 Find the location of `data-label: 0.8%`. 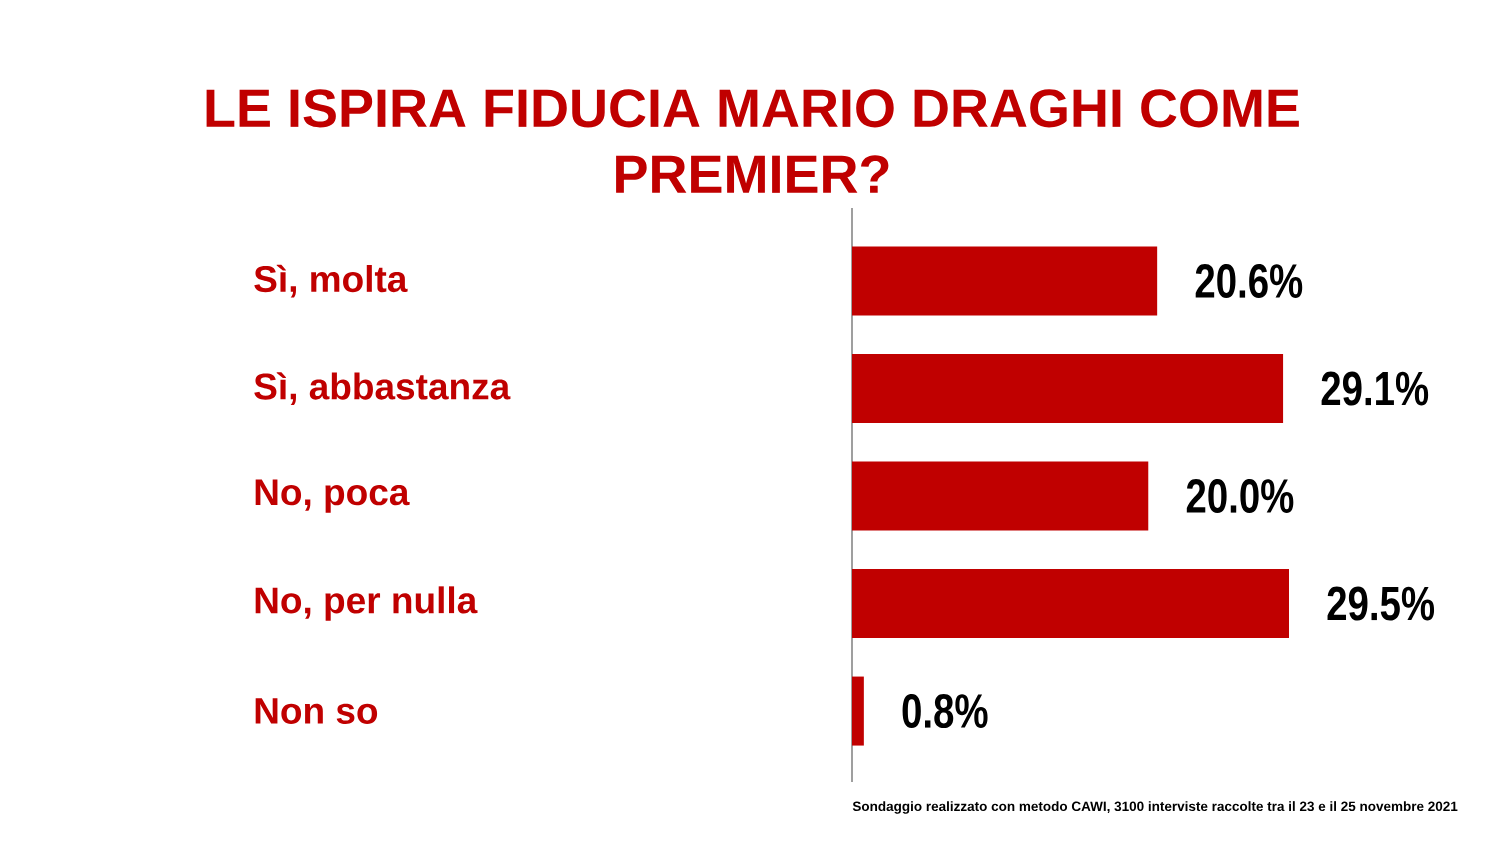

data-label: 0.8% is located at coordinates (945, 711).